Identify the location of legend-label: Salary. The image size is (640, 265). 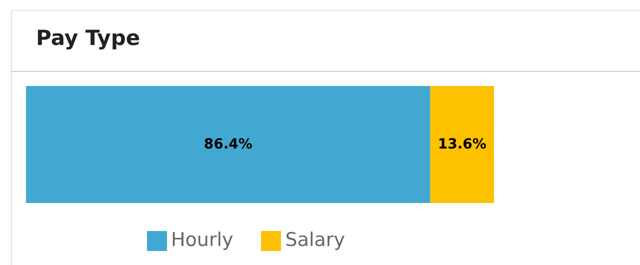
(315, 240).